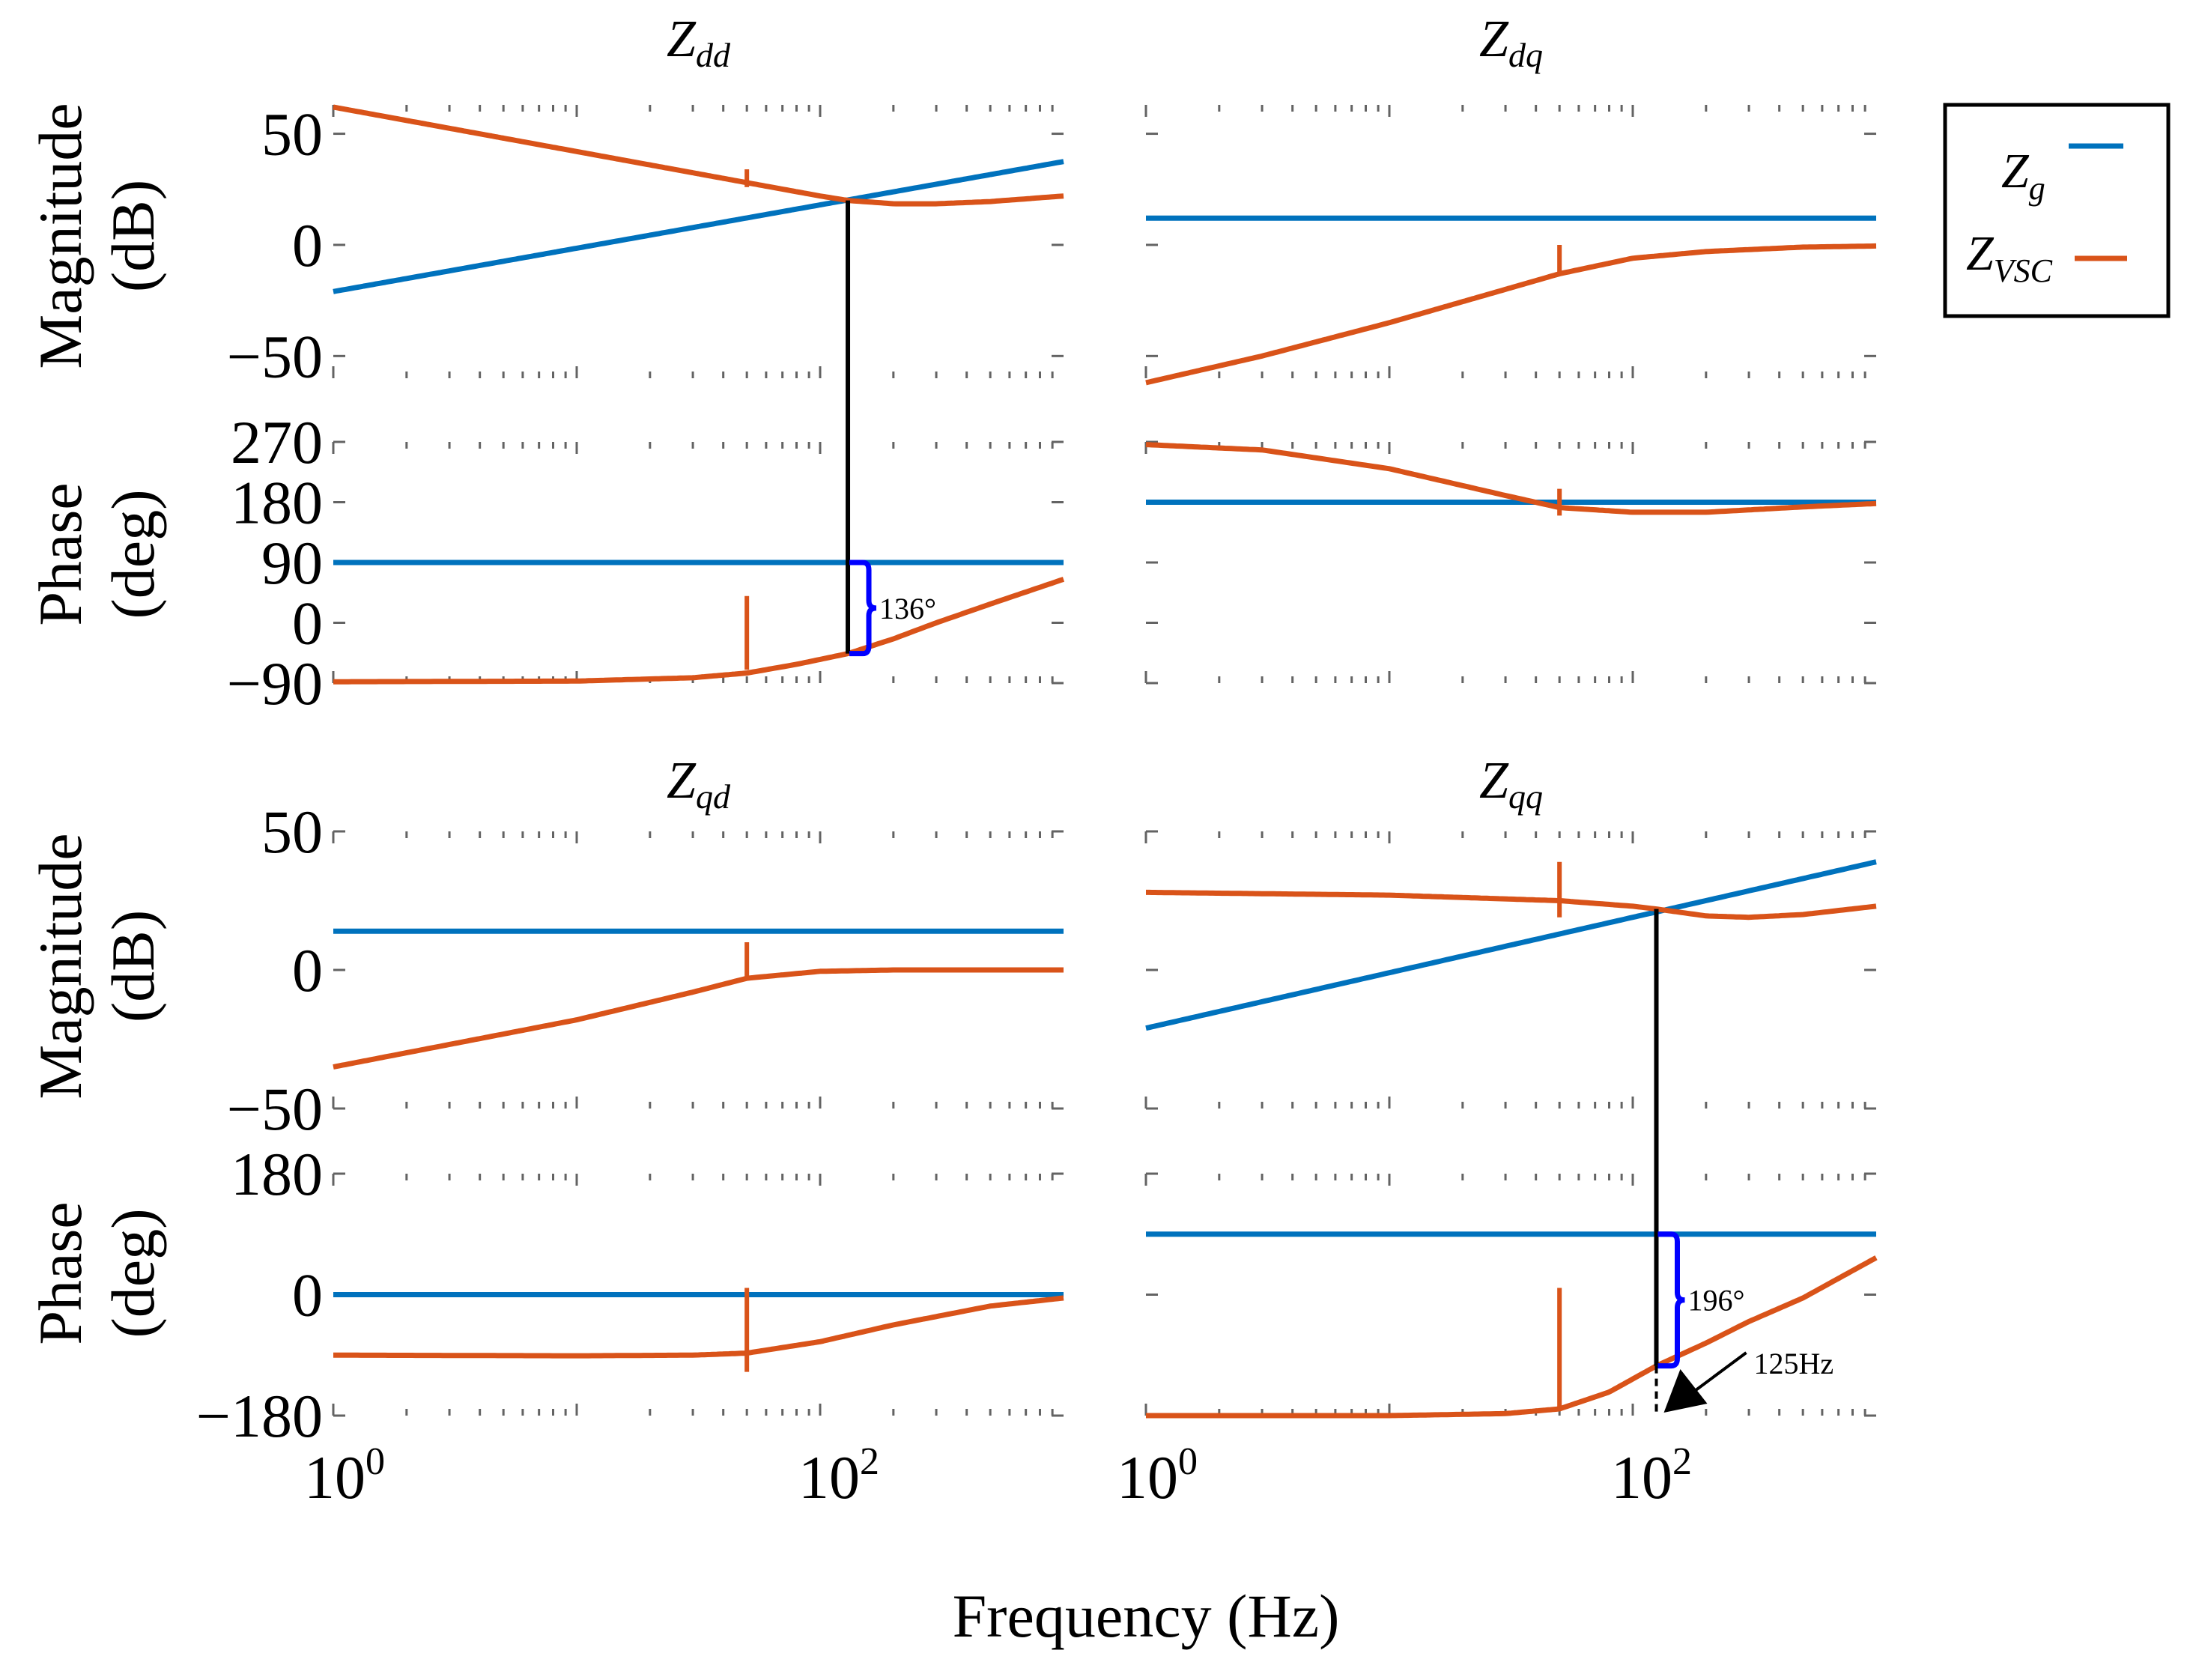  I want to click on series-zvsc-dd-mag, so click(698, 155).